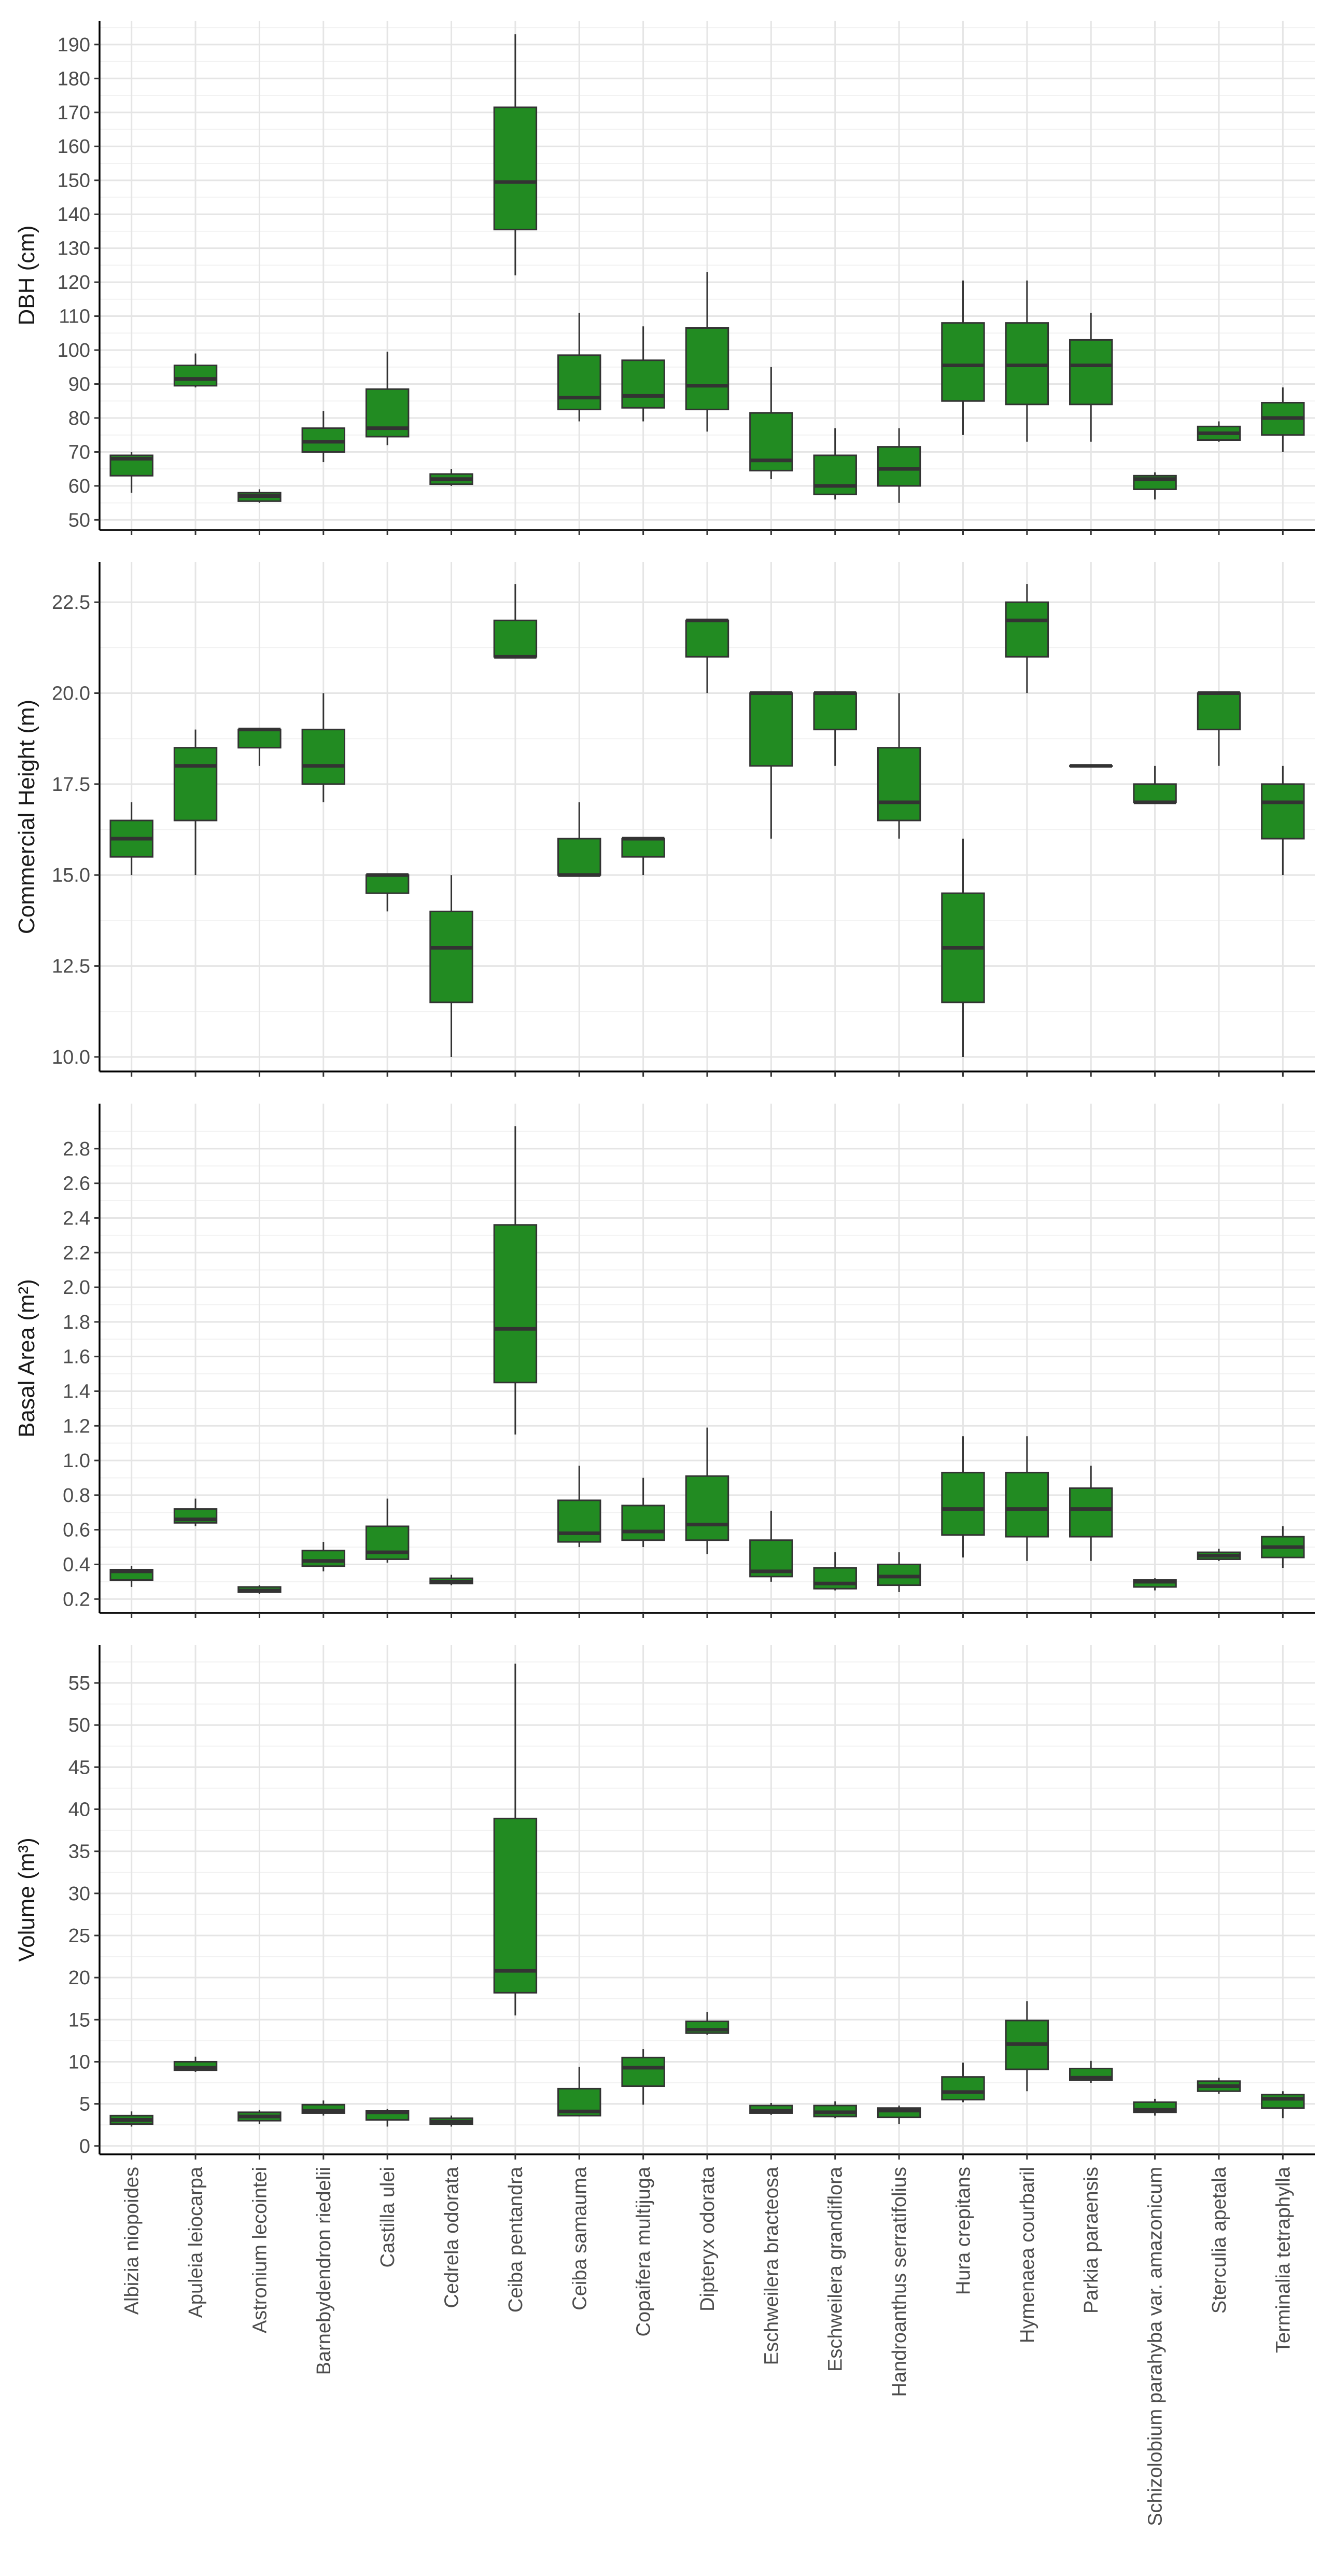  I want to click on category-label-ceiba-samauma: Ceiba samauma, so click(580, 2238).